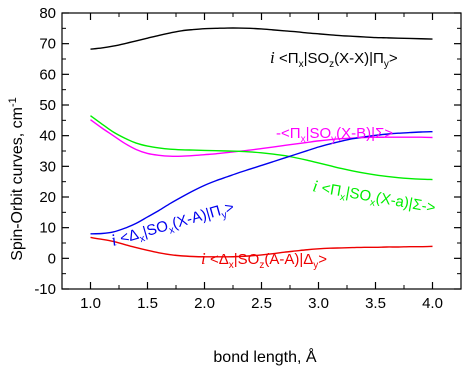 The image size is (470, 371). I want to click on y-tick-label: 80, so click(47, 13).